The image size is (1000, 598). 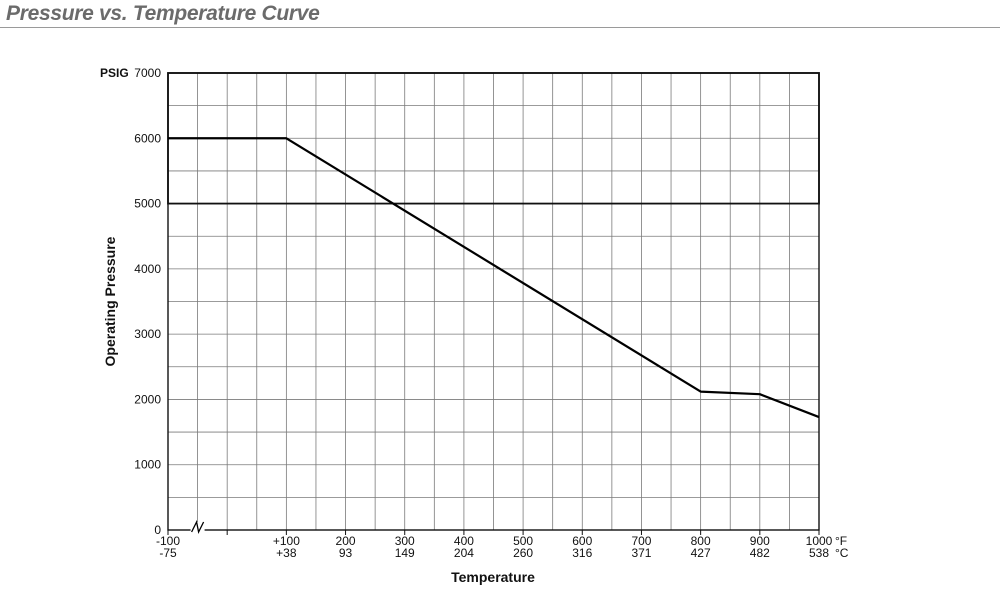 I want to click on x-tick-label-f: 800, so click(x=701, y=541).